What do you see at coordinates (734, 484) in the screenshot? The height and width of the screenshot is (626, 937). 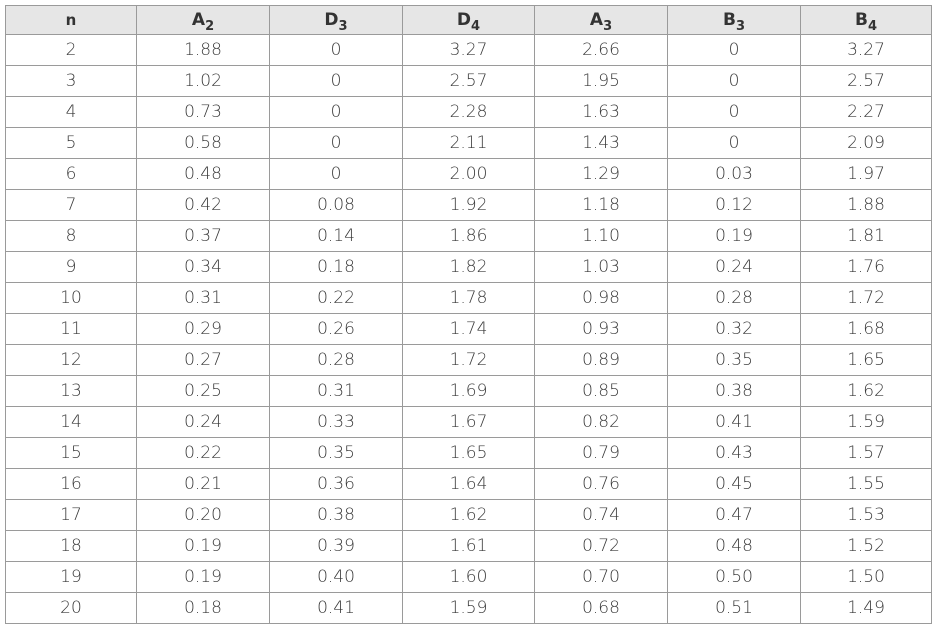 I see `cell-b3: 0.45` at bounding box center [734, 484].